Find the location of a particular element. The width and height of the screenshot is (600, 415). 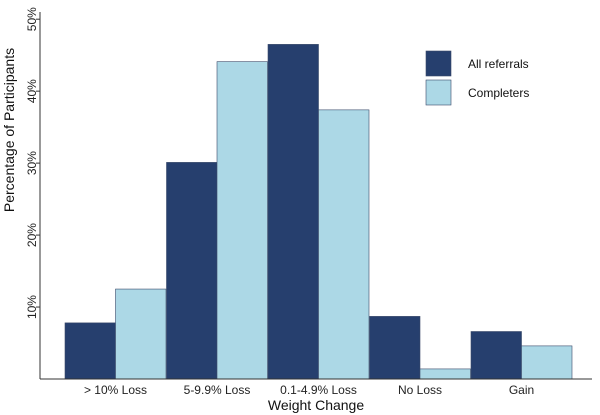

y-tick-label: 50% is located at coordinates (32, 19).